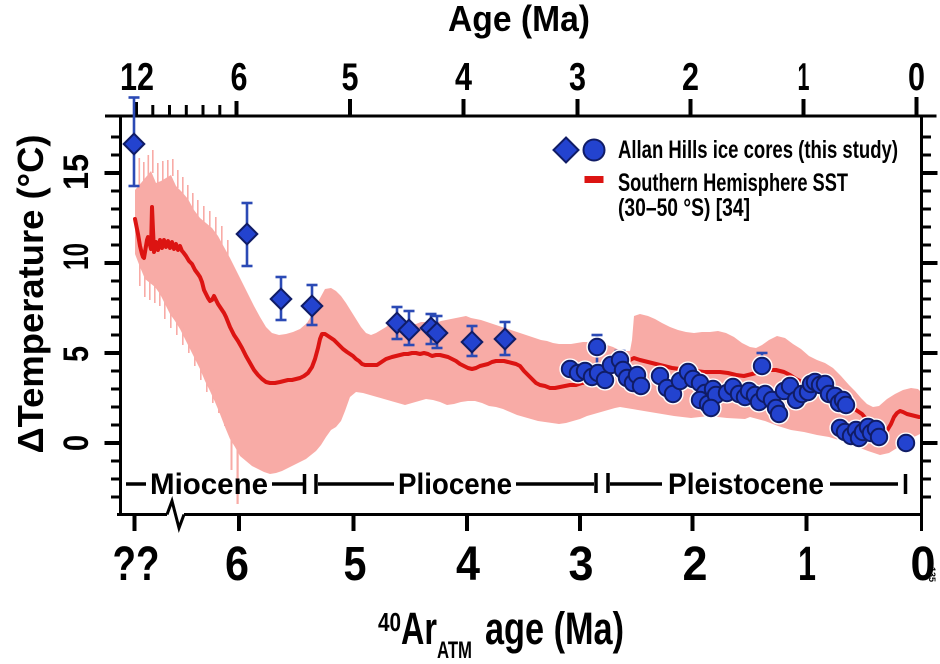  What do you see at coordinates (758, 150) in the screenshot?
I see `svg-text:Allan Hills ice cores (this st: Allan Hills ice cores (this study)` at bounding box center [758, 150].